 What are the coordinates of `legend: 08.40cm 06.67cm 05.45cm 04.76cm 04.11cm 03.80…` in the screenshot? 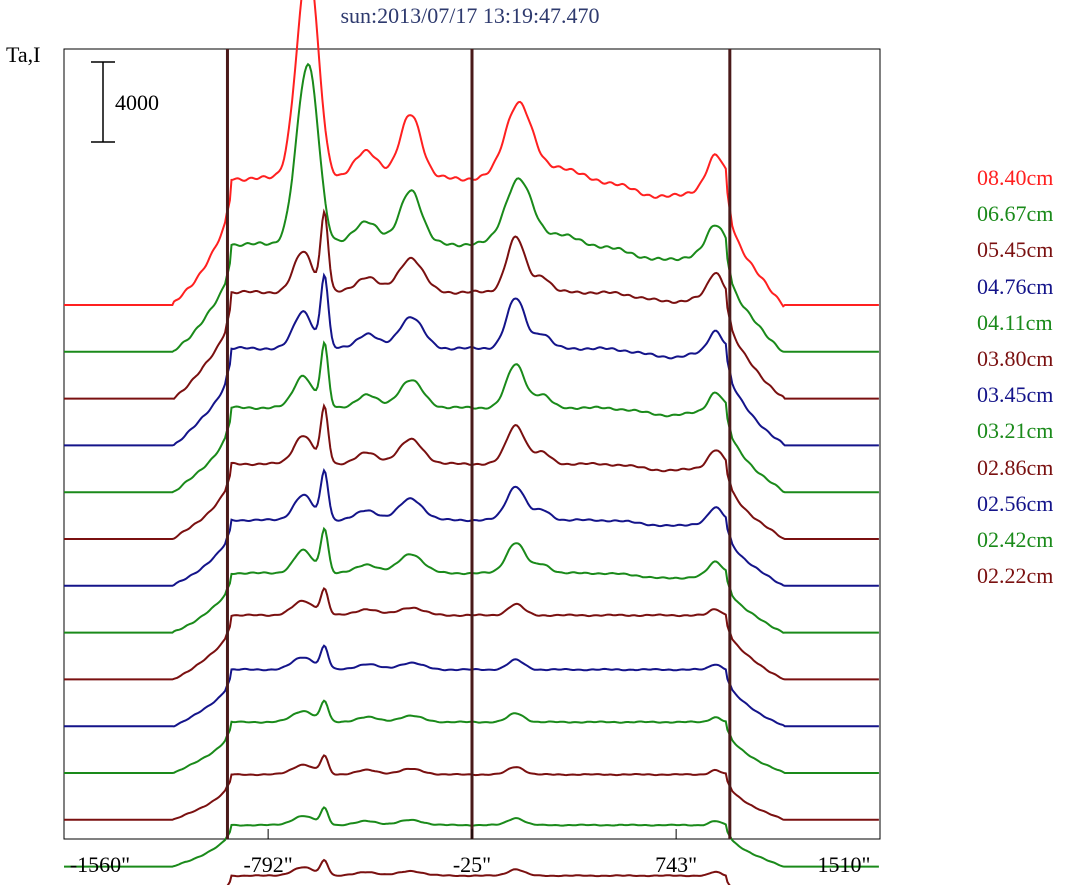 It's located at (1015, 377).